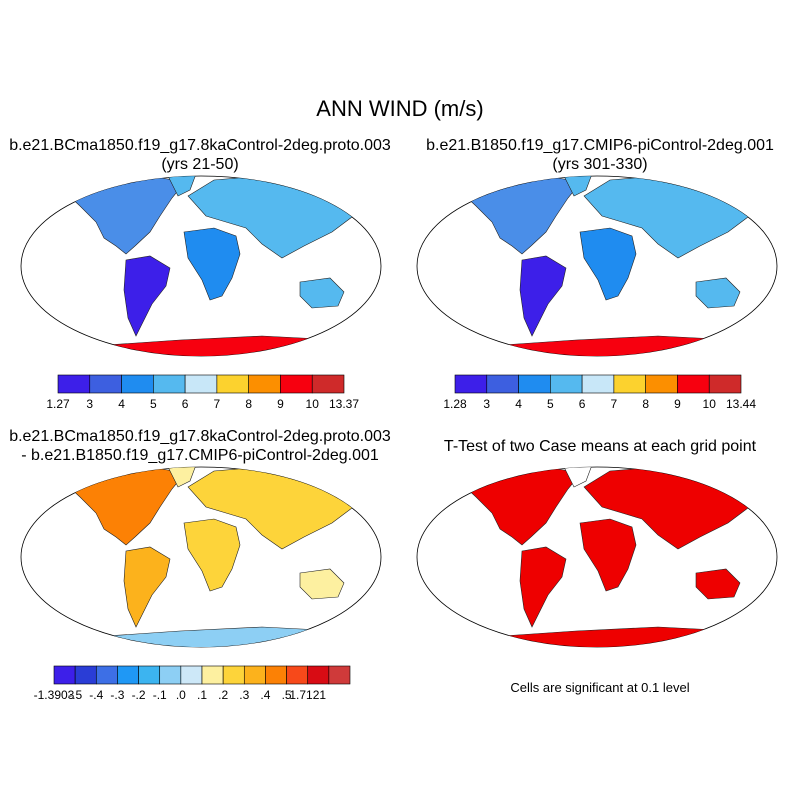  I want to click on colorbar-tick-label: -.2, so click(139, 695).